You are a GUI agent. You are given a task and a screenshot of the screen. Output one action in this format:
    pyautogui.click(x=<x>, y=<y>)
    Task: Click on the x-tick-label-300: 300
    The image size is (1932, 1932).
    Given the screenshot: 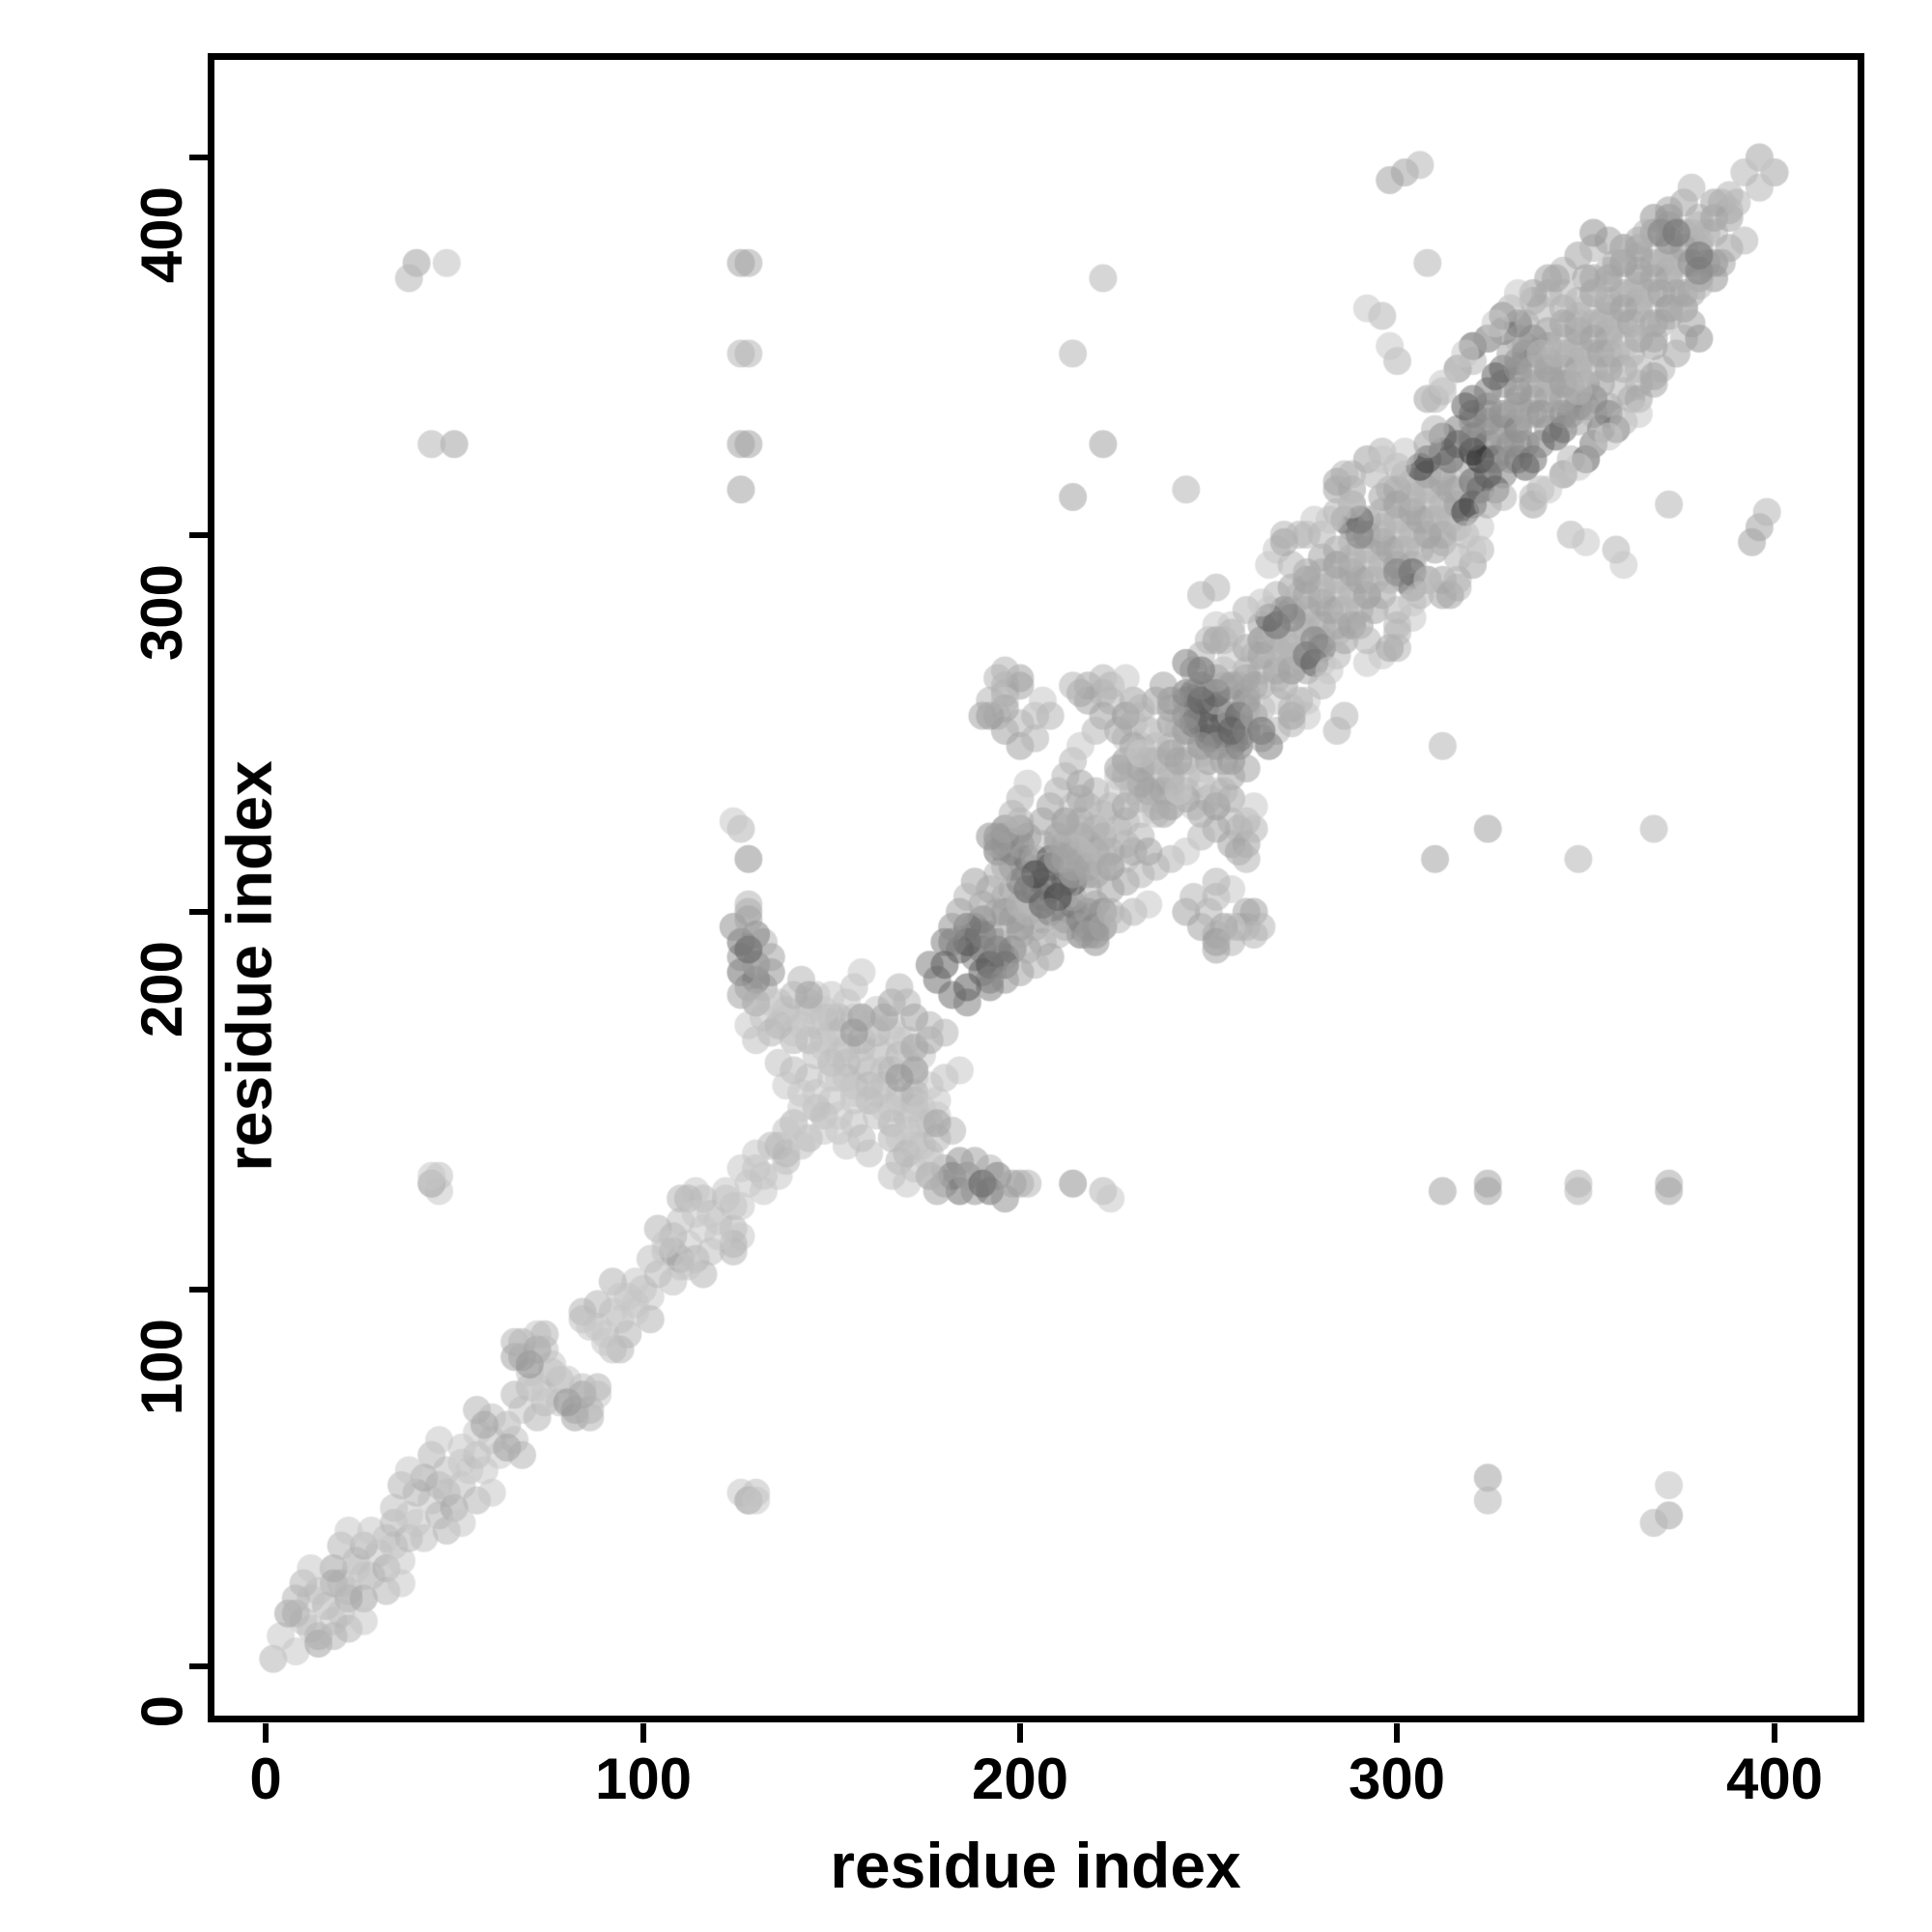 What is the action you would take?
    pyautogui.click(x=1397, y=1779)
    